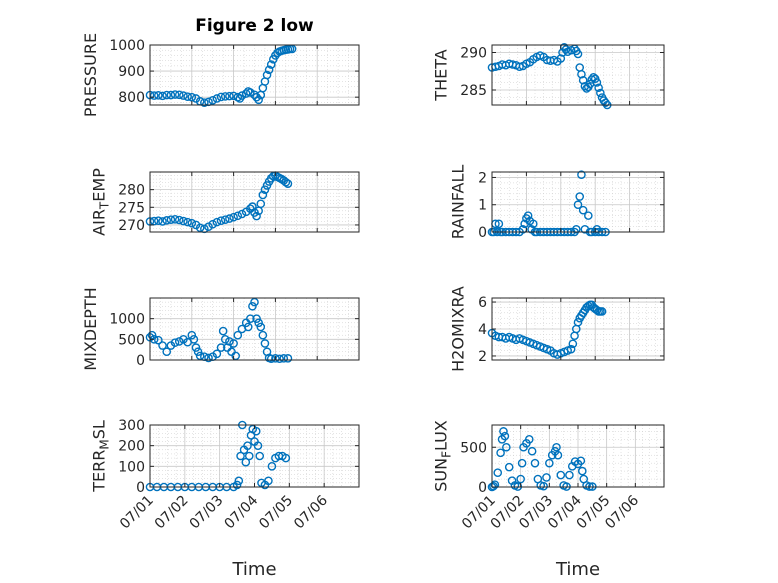 Image resolution: width=778 pixels, height=583 pixels. I want to click on subplot-1: 800 900 1000 PRESSURE Figure 2 low, so click(220, 66).